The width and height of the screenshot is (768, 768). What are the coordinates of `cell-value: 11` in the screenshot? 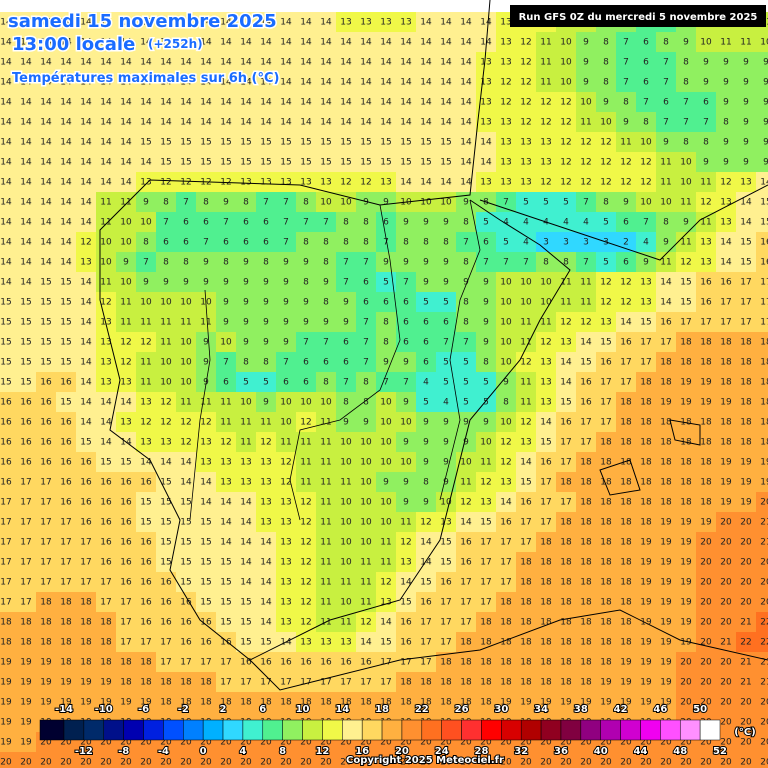 It's located at (325, 563).